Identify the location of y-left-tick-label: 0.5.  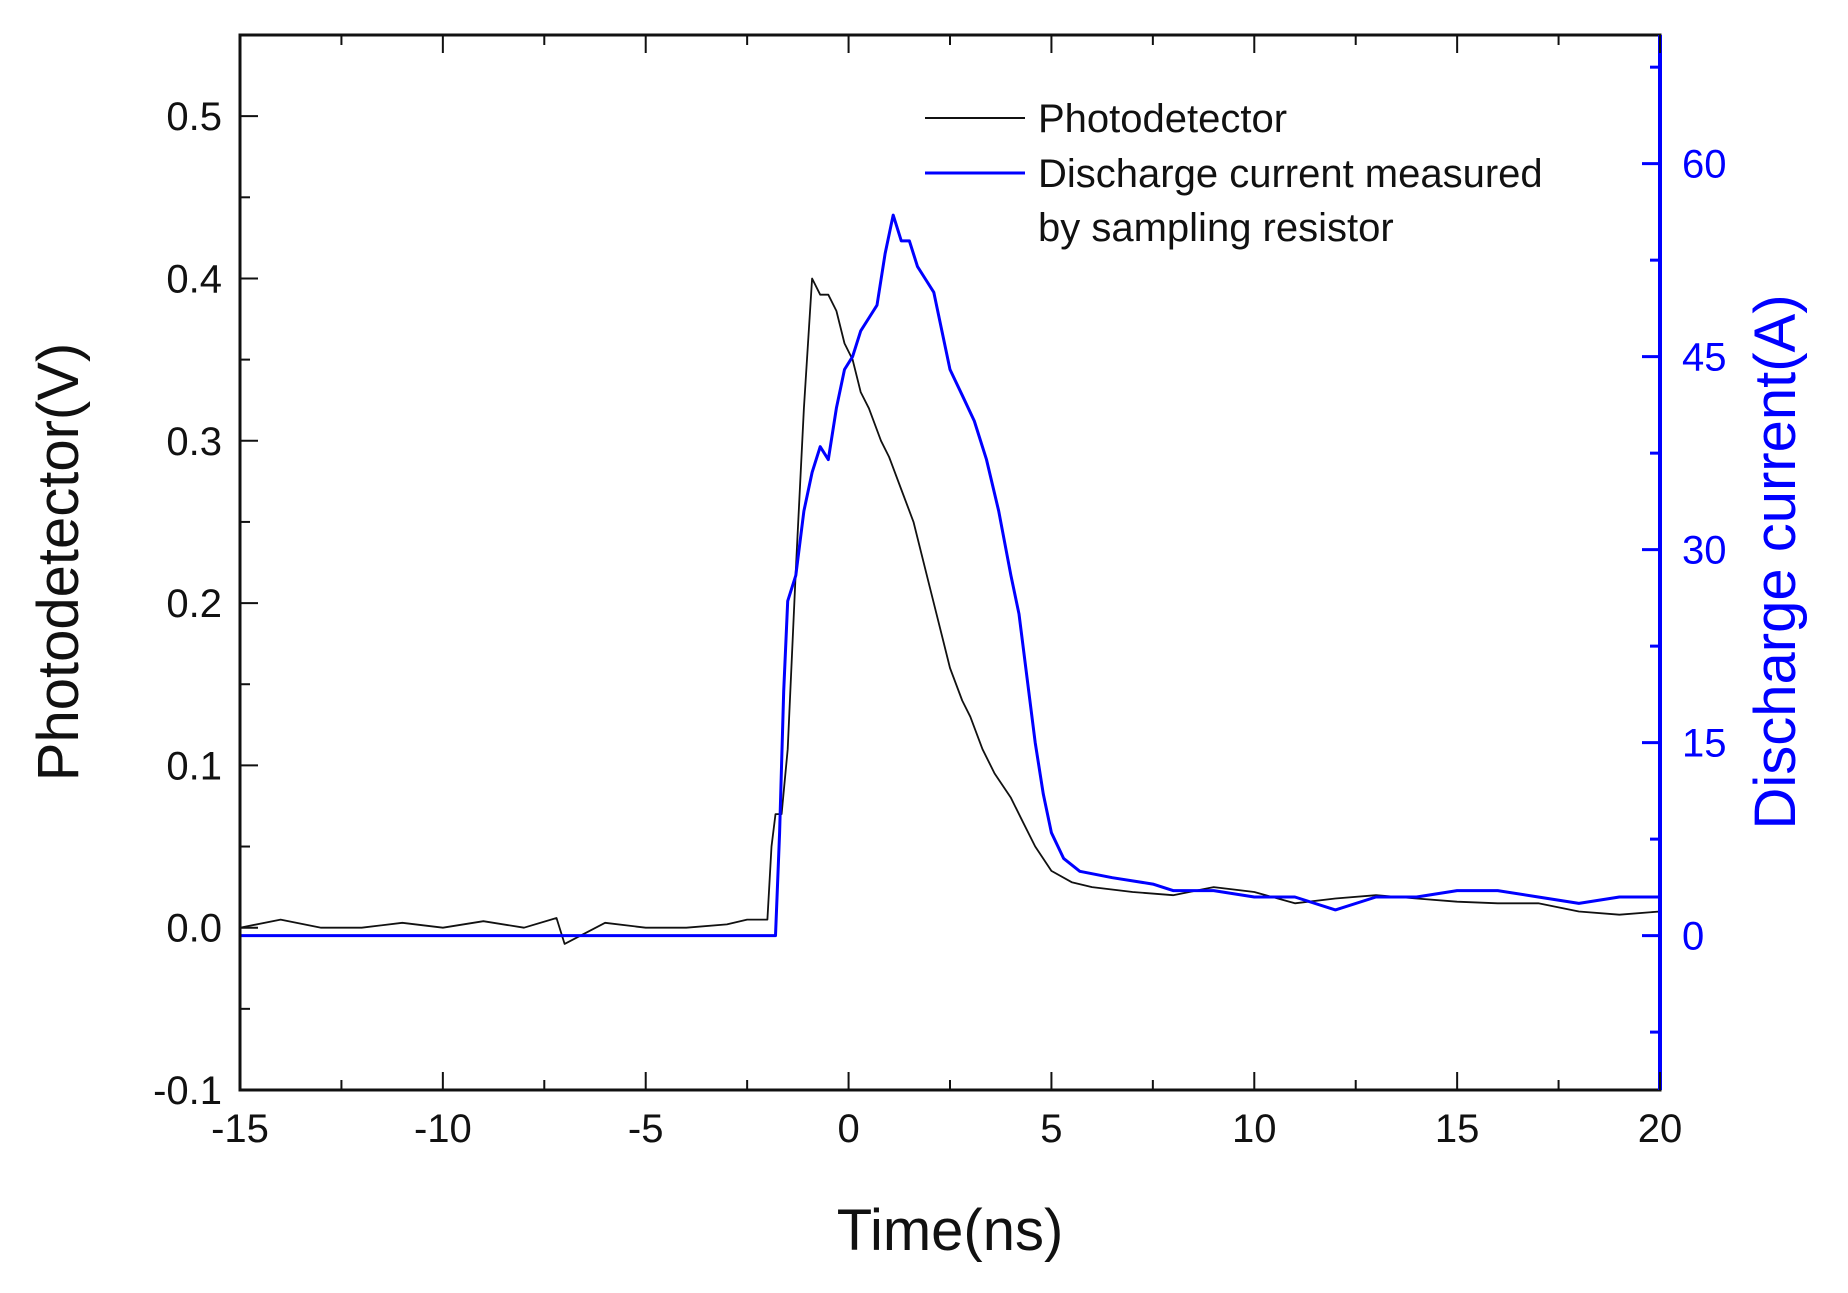
(194, 117).